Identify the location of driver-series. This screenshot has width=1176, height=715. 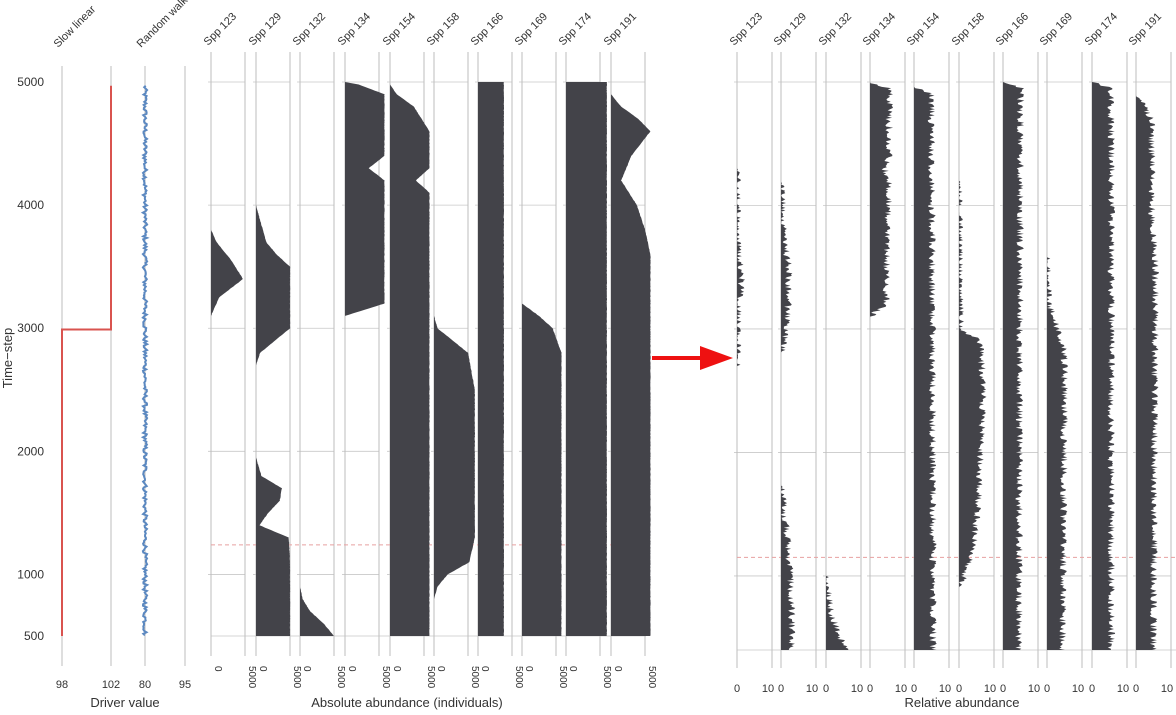
(105, 360).